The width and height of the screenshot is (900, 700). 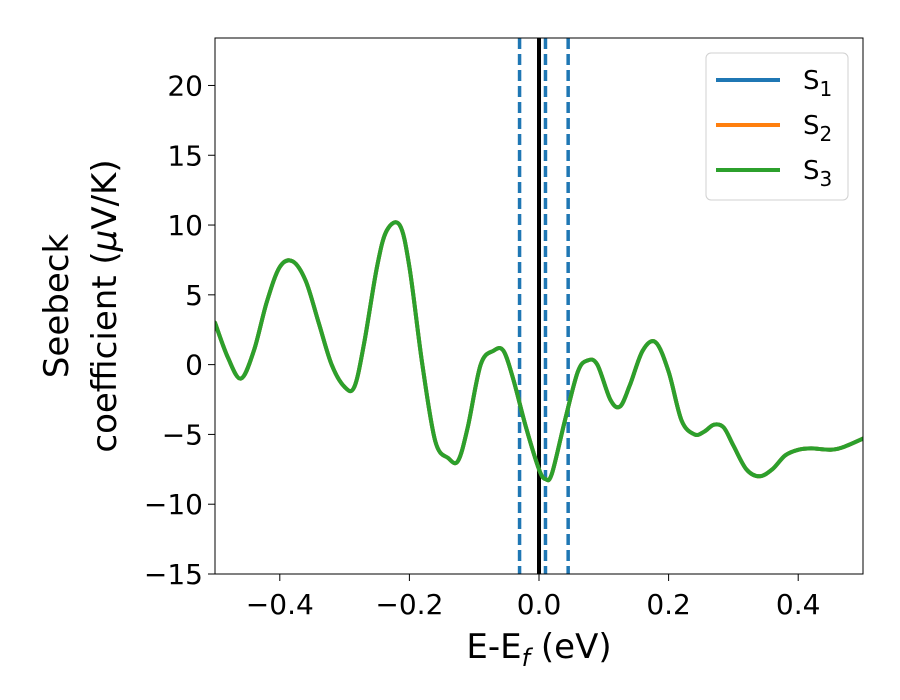 I want to click on legend-label-s2: S2, so click(x=817, y=128).